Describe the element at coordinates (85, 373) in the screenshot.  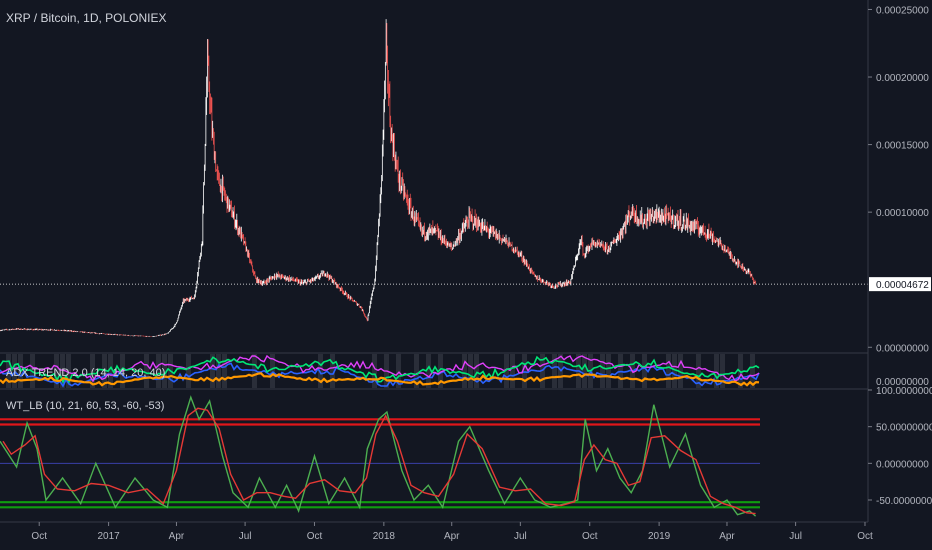
I see `adx-pane-title: ADX TREND 2.0 (14, 14, 20, 40)` at that location.